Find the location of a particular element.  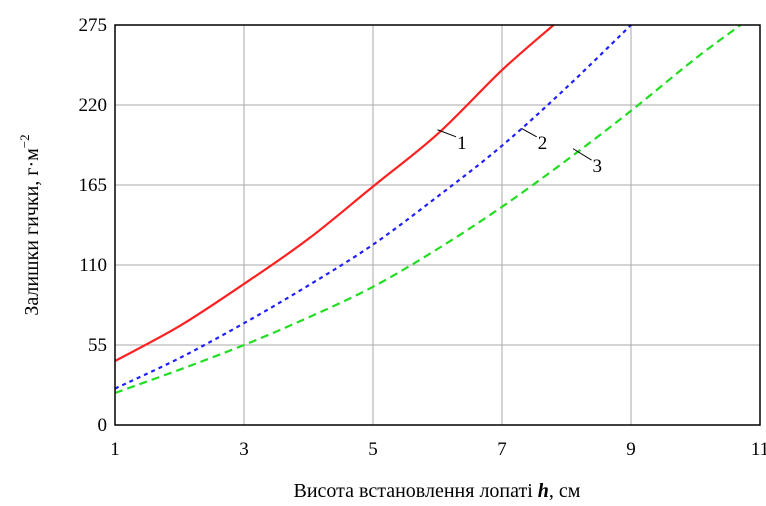

x-axis-title: Висота встановлення лопаті h, см is located at coordinates (437, 491).